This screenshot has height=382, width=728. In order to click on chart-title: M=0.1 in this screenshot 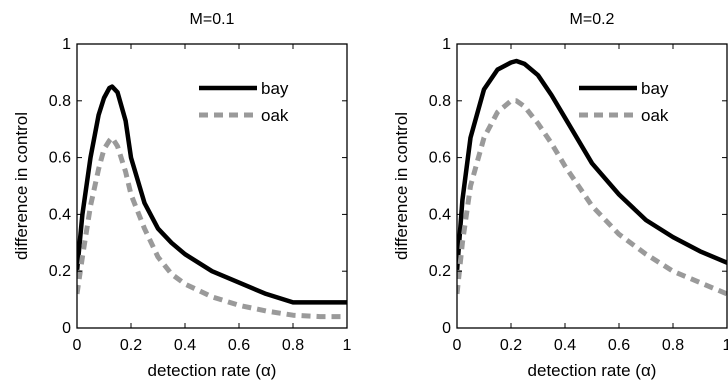, I will do `click(212, 19)`.